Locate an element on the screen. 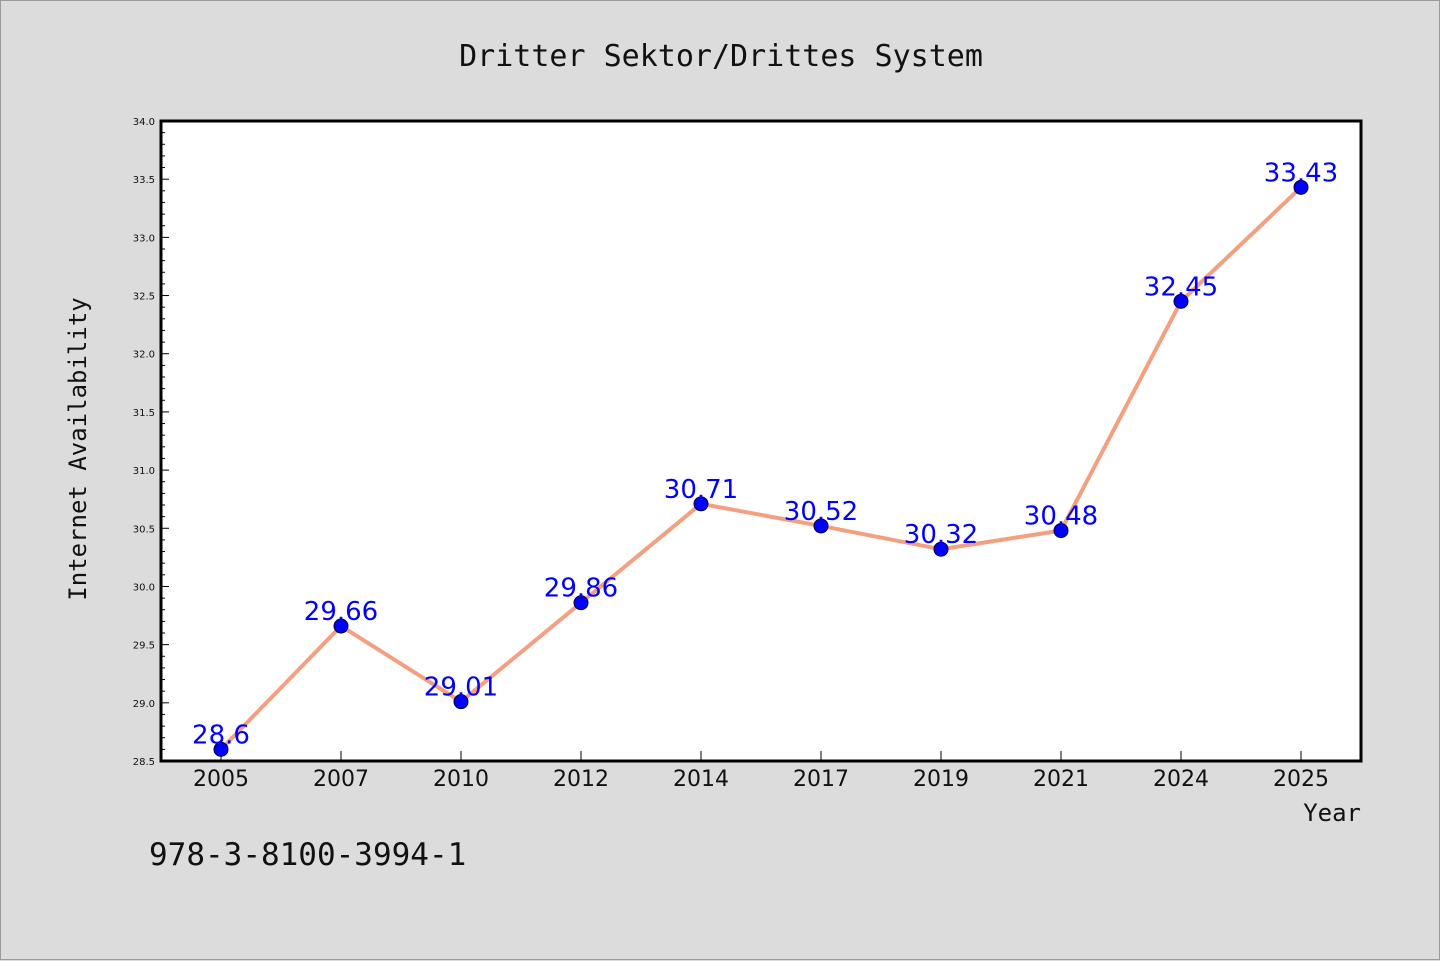 The image size is (1440, 961). x-axis: 2005 2007 2010 2012 2014 2017 2019 2021 2024 2025 is located at coordinates (761, 771).